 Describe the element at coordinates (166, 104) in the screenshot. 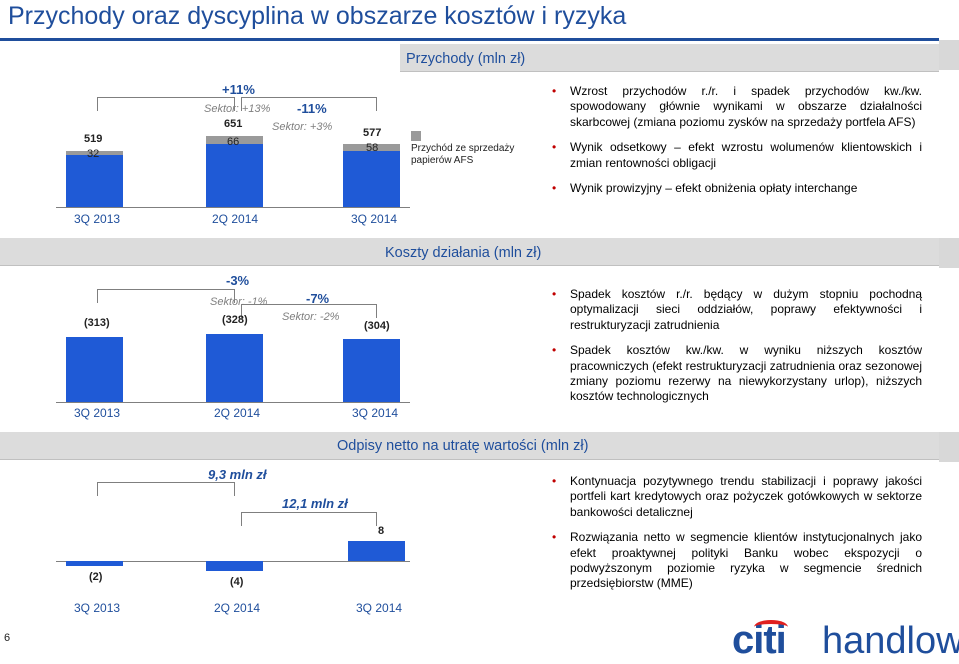

I see `revenue-yoy-bracket` at that location.